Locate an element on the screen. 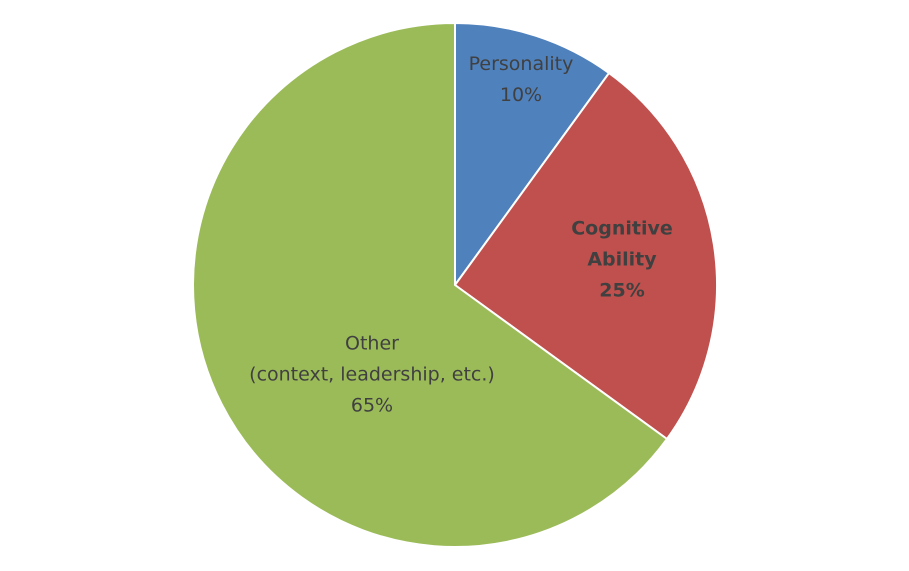 This screenshot has width=909, height=571. slice-label: Personality 10% is located at coordinates (521, 80).